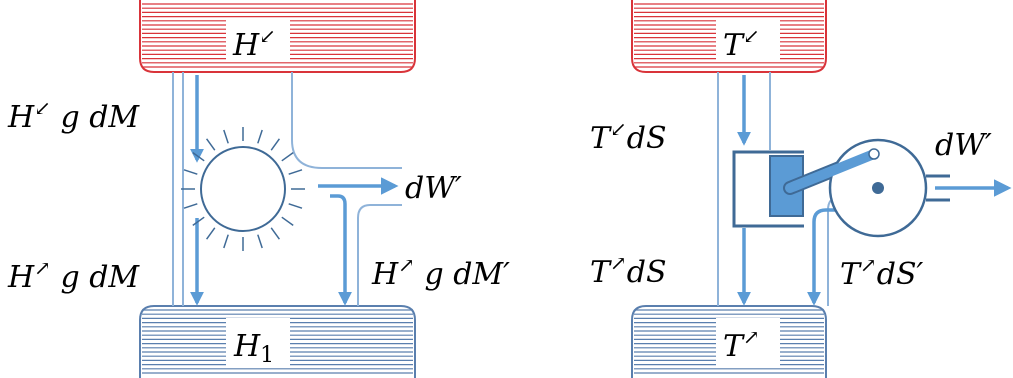 The width and height of the screenshot is (1013, 378). I want to click on out-flow-prime-label-left: H↗ g dM′, so click(440, 272).